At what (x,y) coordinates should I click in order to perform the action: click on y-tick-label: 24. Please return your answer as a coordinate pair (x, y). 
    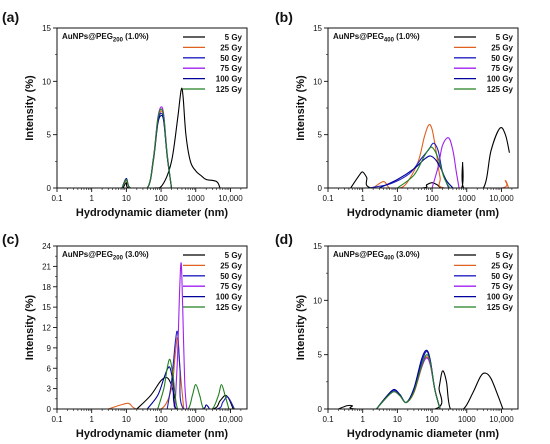
    Looking at the image, I should click on (46, 246).